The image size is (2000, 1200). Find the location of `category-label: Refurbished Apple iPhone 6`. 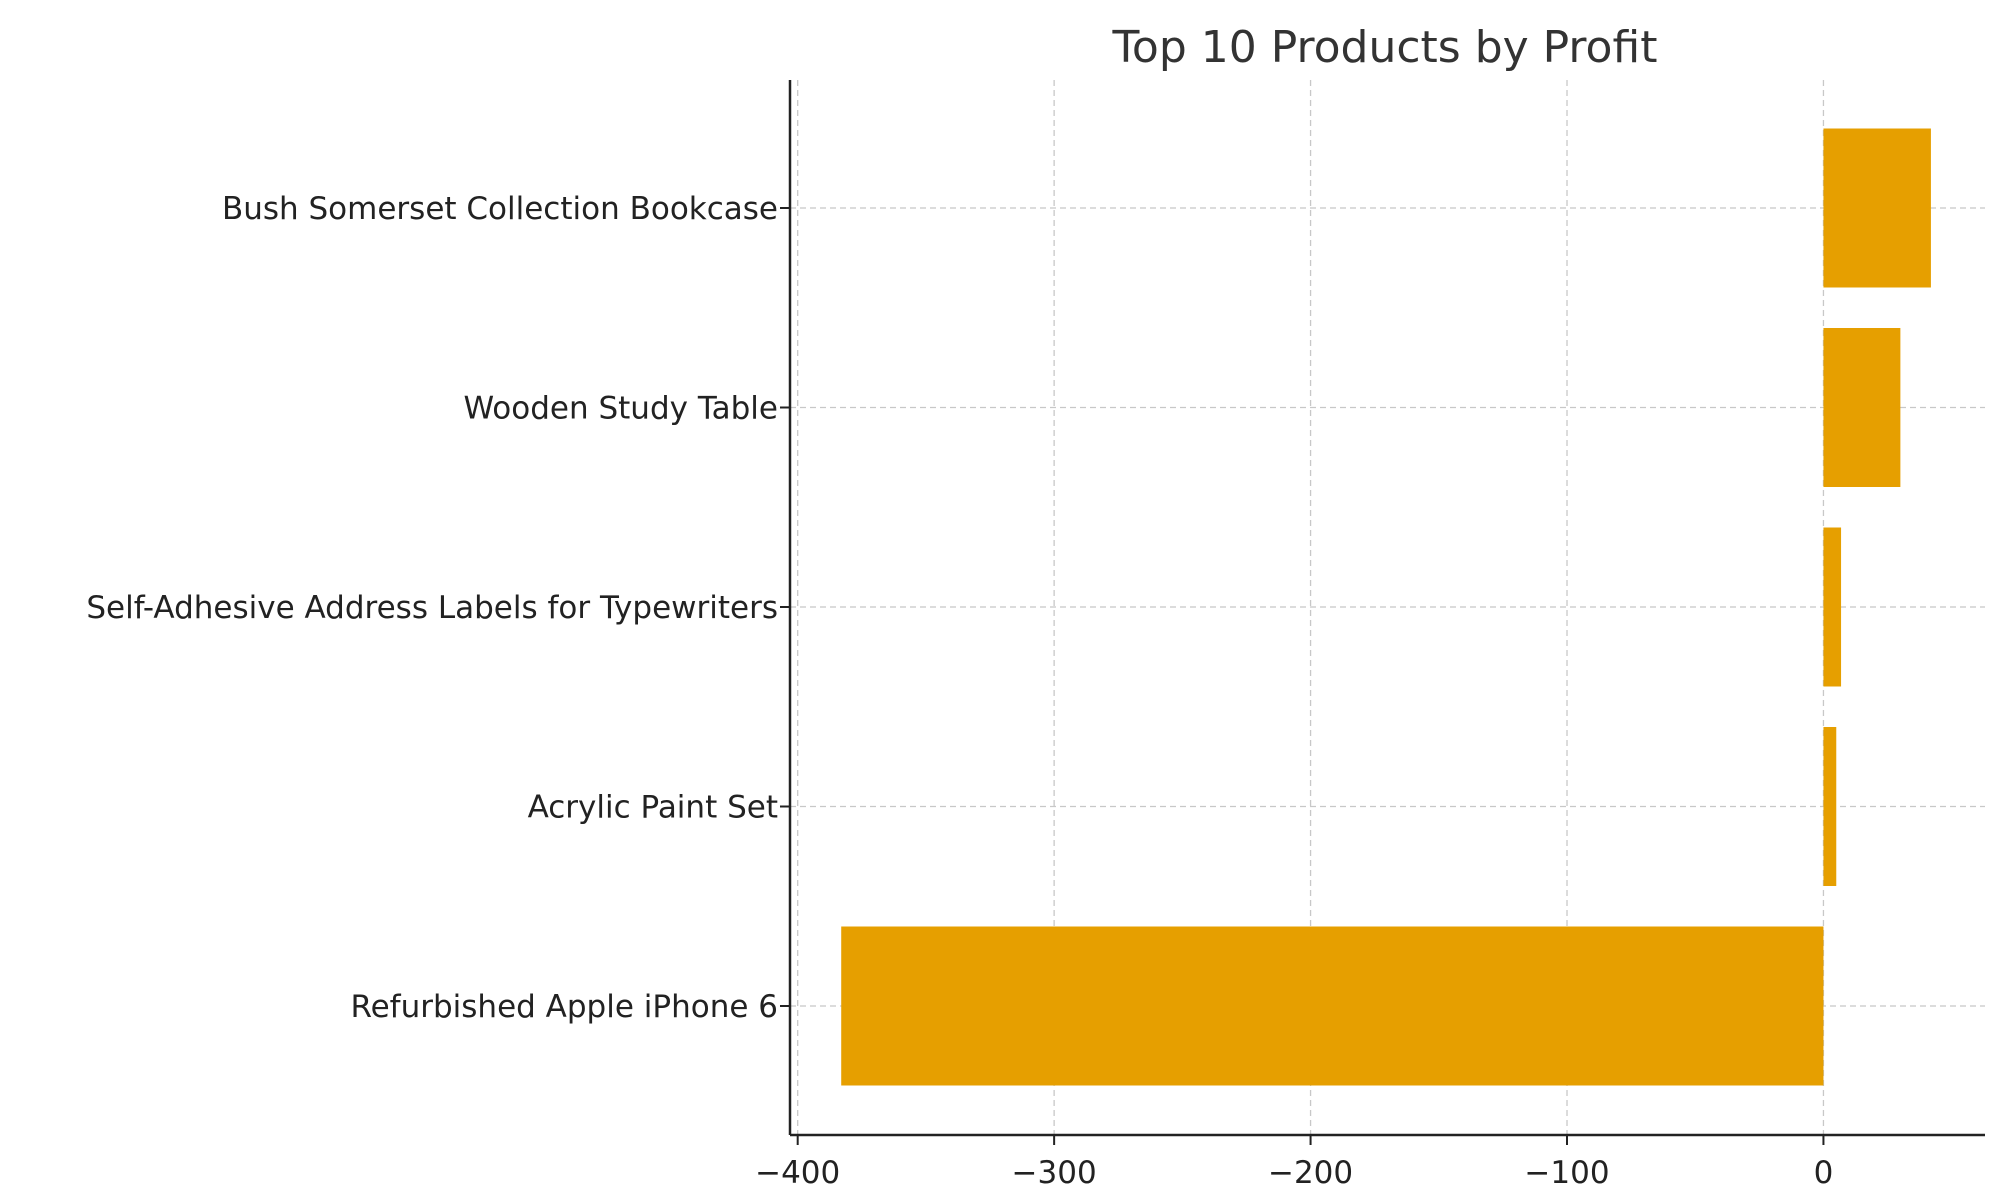

category-label: Refurbished Apple iPhone 6 is located at coordinates (564, 1007).